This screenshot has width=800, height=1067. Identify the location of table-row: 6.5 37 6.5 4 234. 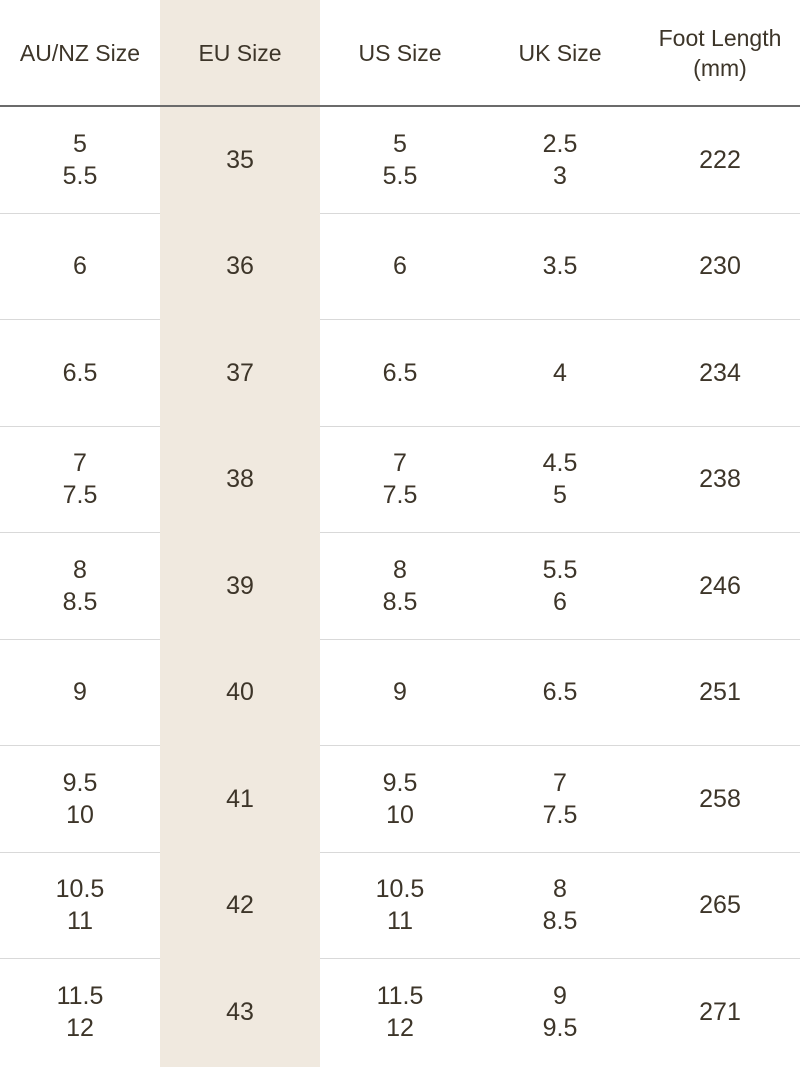
(400, 373).